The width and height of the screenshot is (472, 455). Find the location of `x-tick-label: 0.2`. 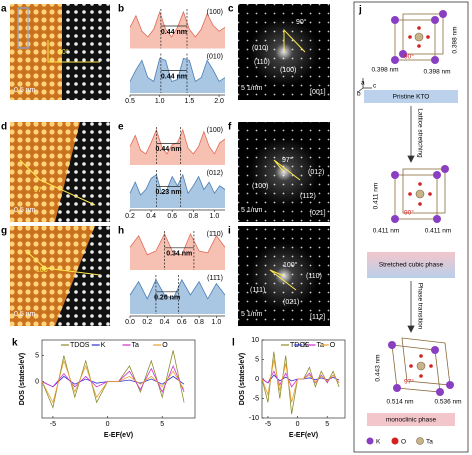

x-tick-label: 0.2 is located at coordinates (147, 322).